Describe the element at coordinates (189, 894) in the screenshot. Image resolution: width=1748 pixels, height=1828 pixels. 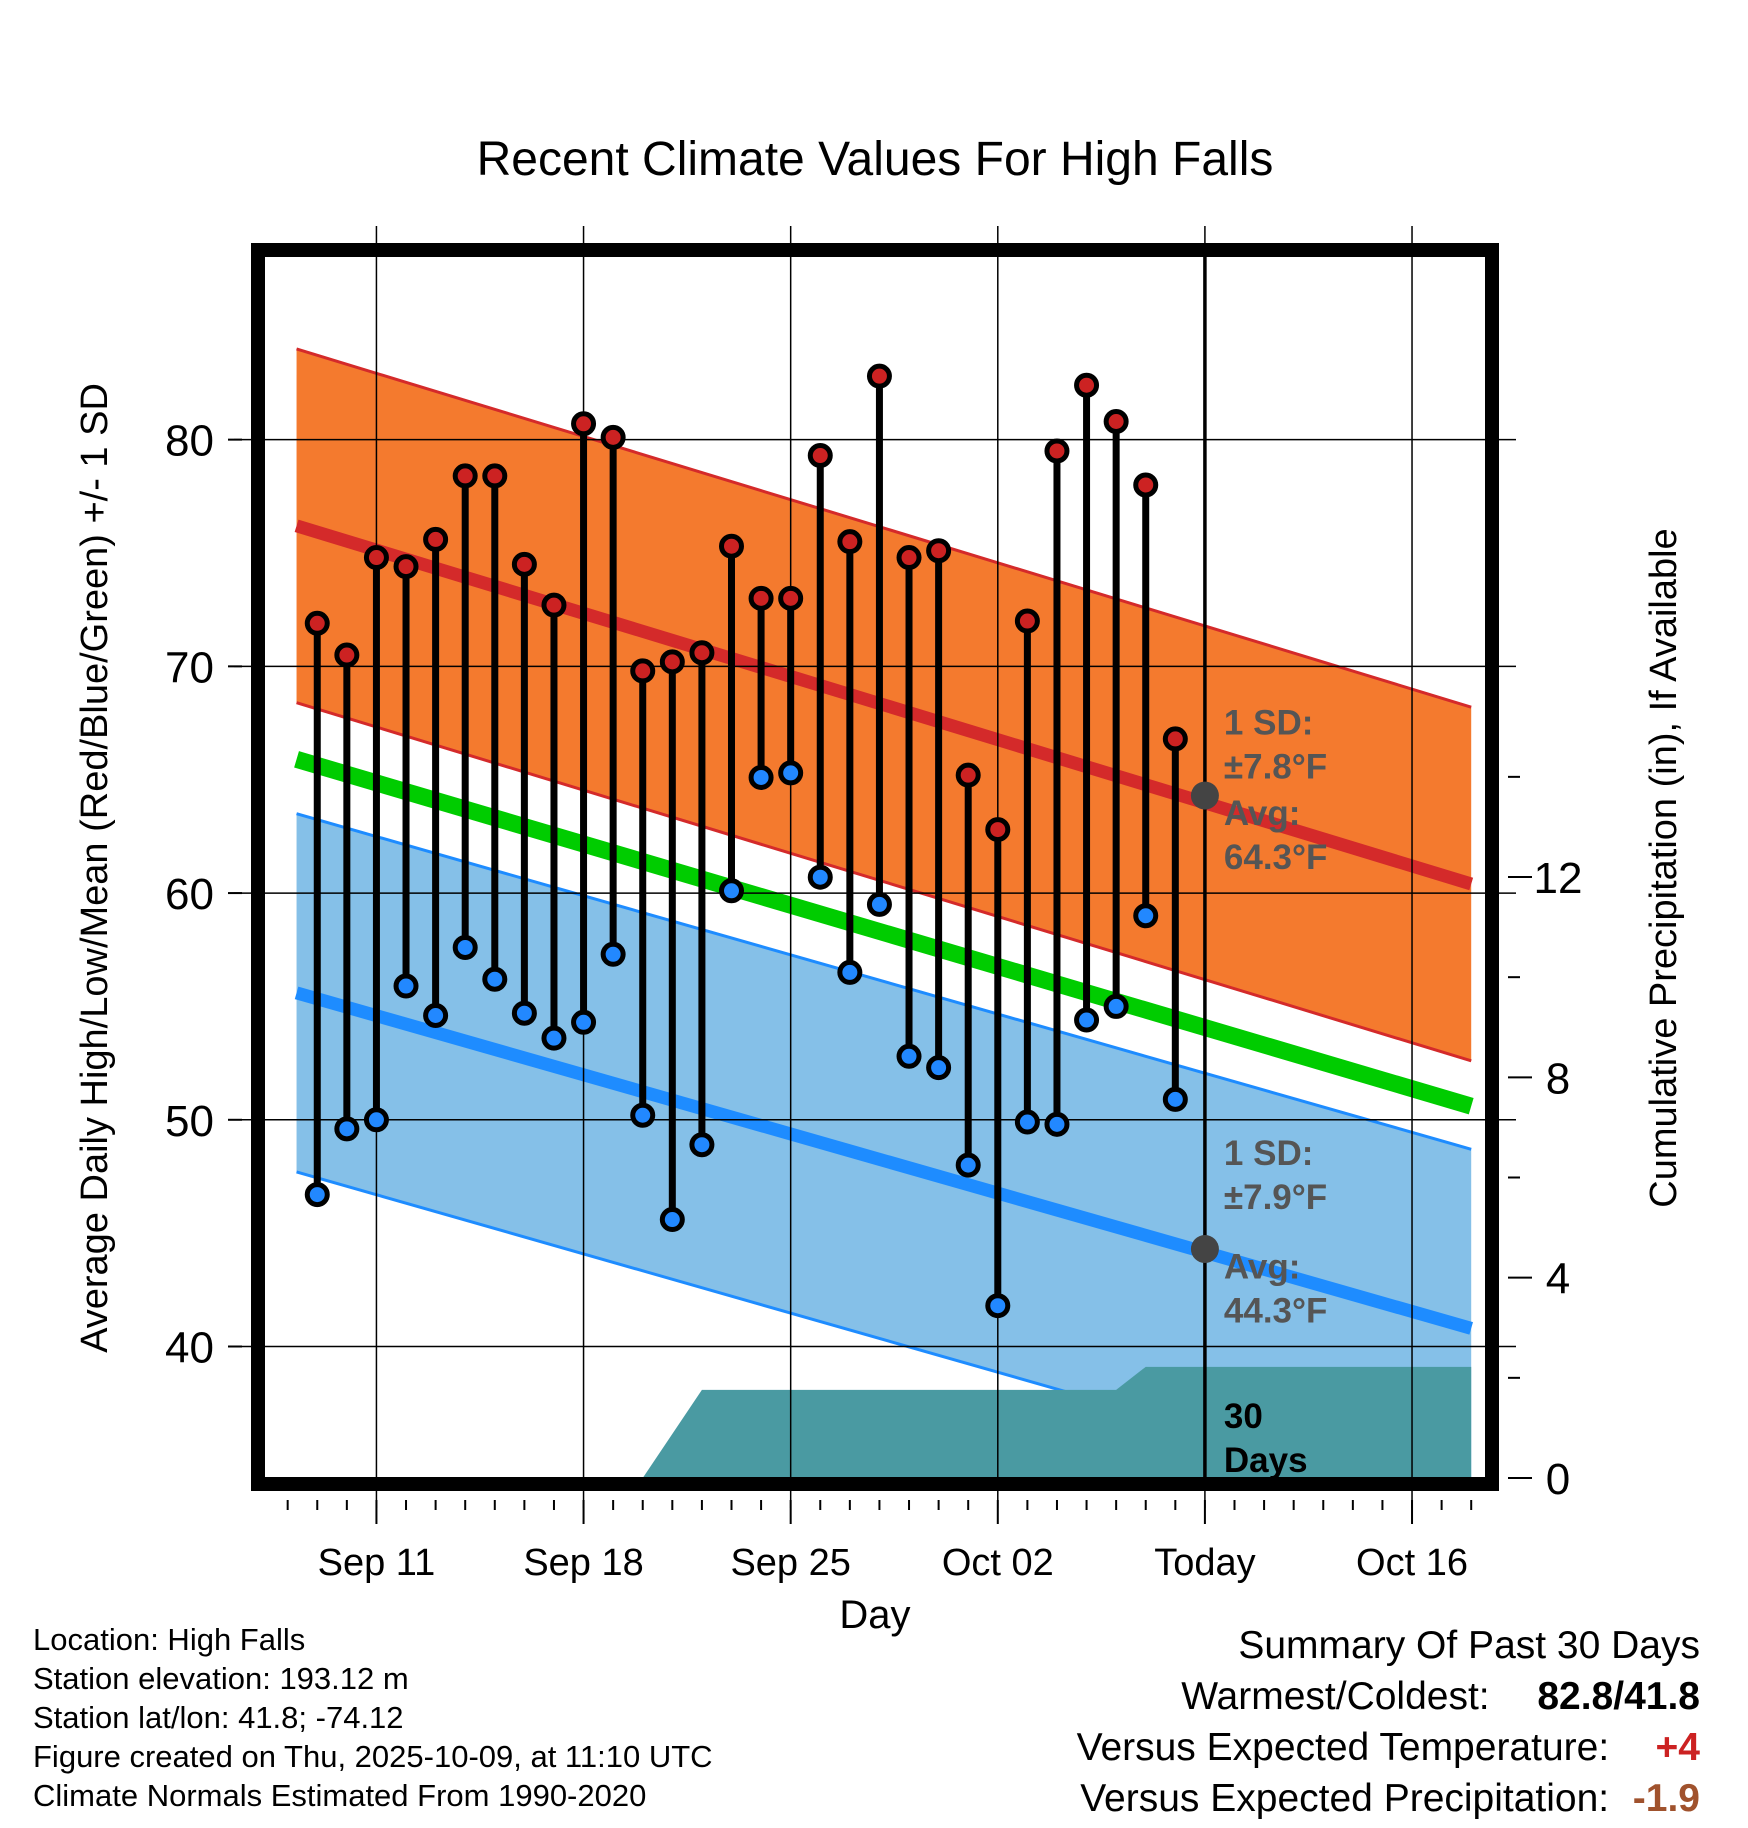
I see `y-tick-label: 60` at that location.